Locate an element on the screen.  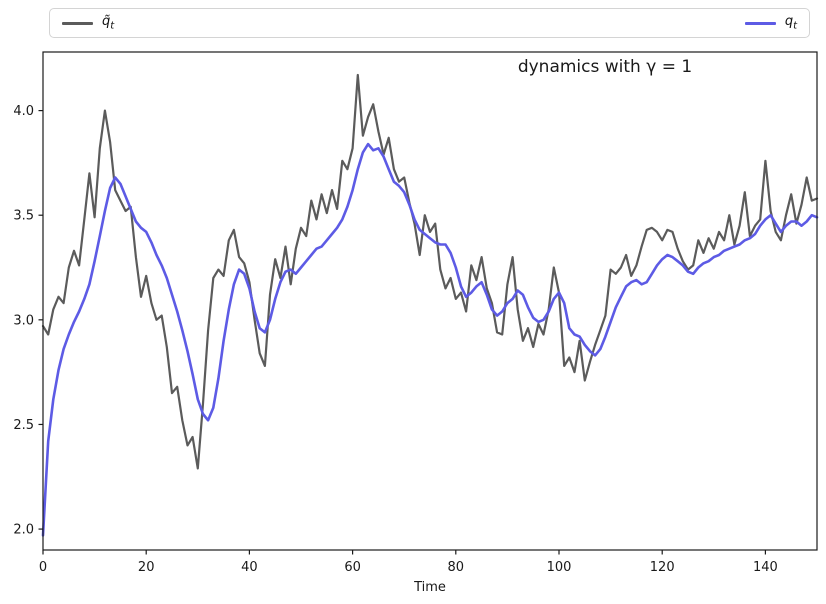
legend-item-qtilde: q̃t is located at coordinates (88, 23).